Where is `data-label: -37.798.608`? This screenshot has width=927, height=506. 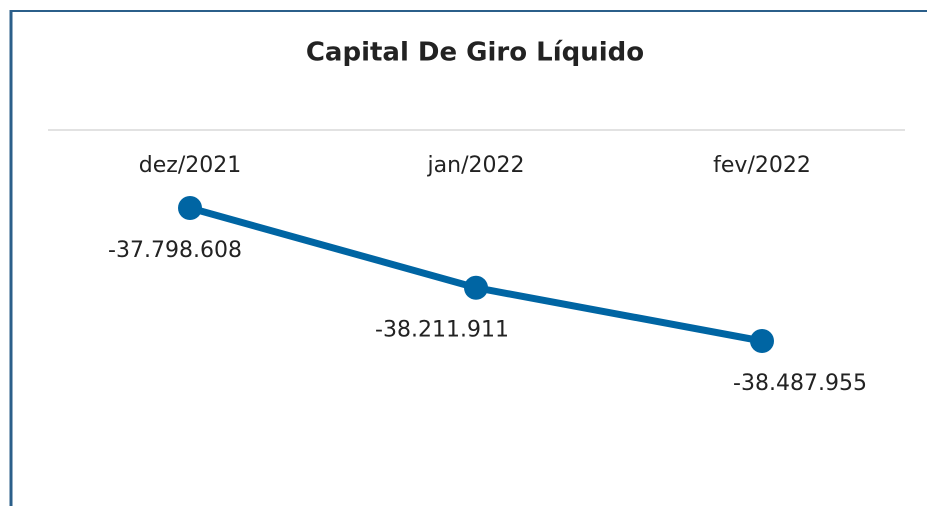
data-label: -37.798.608 is located at coordinates (175, 250).